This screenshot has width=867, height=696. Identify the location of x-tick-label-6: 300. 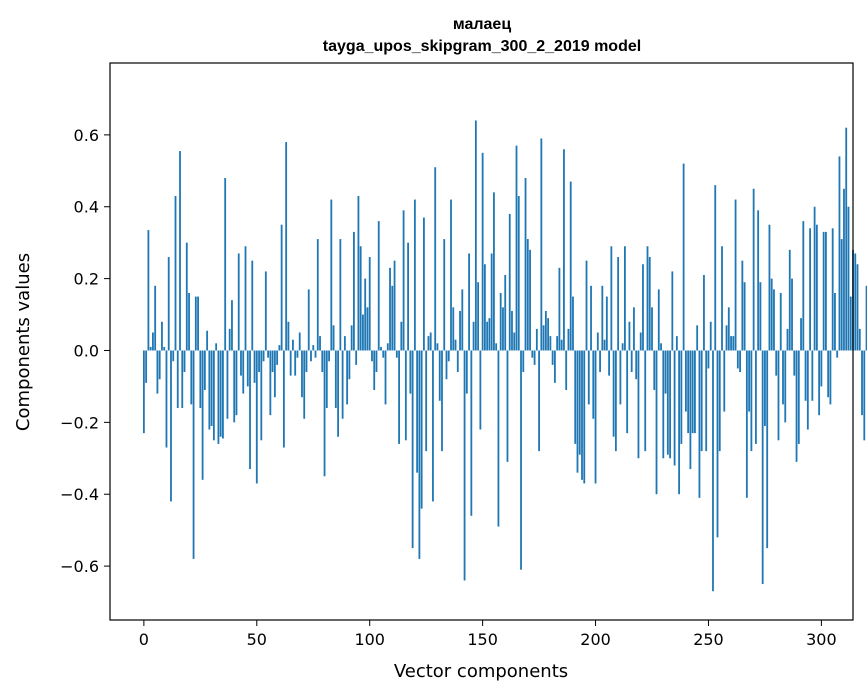
(821, 639).